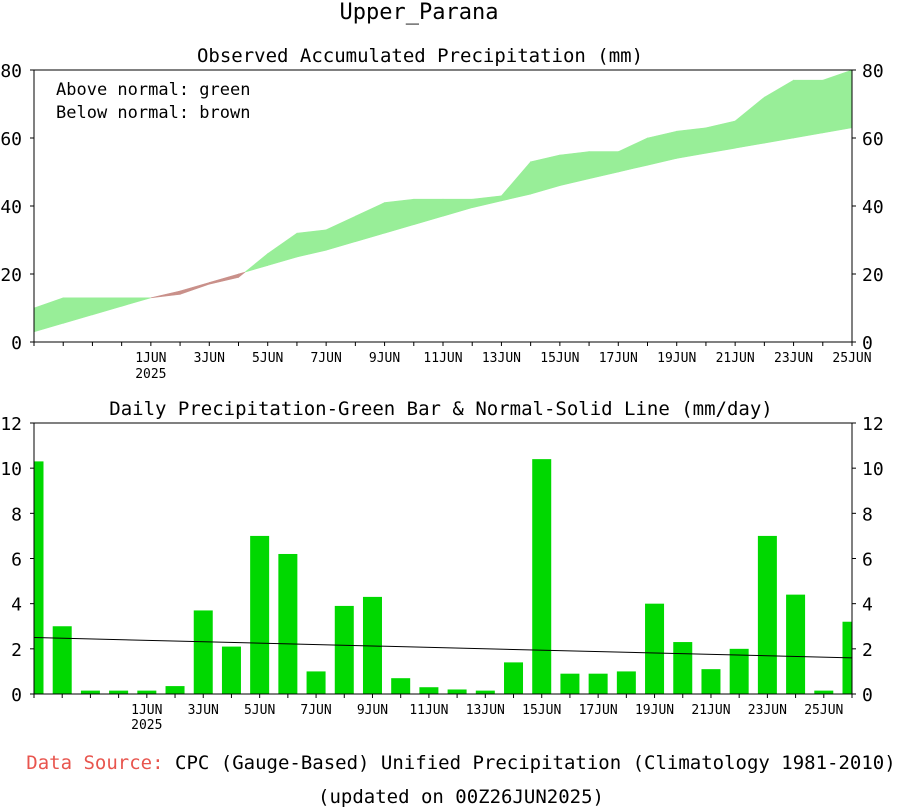  Describe the element at coordinates (267, 358) in the screenshot. I see `accum-xtick-label: 5JUN` at that location.